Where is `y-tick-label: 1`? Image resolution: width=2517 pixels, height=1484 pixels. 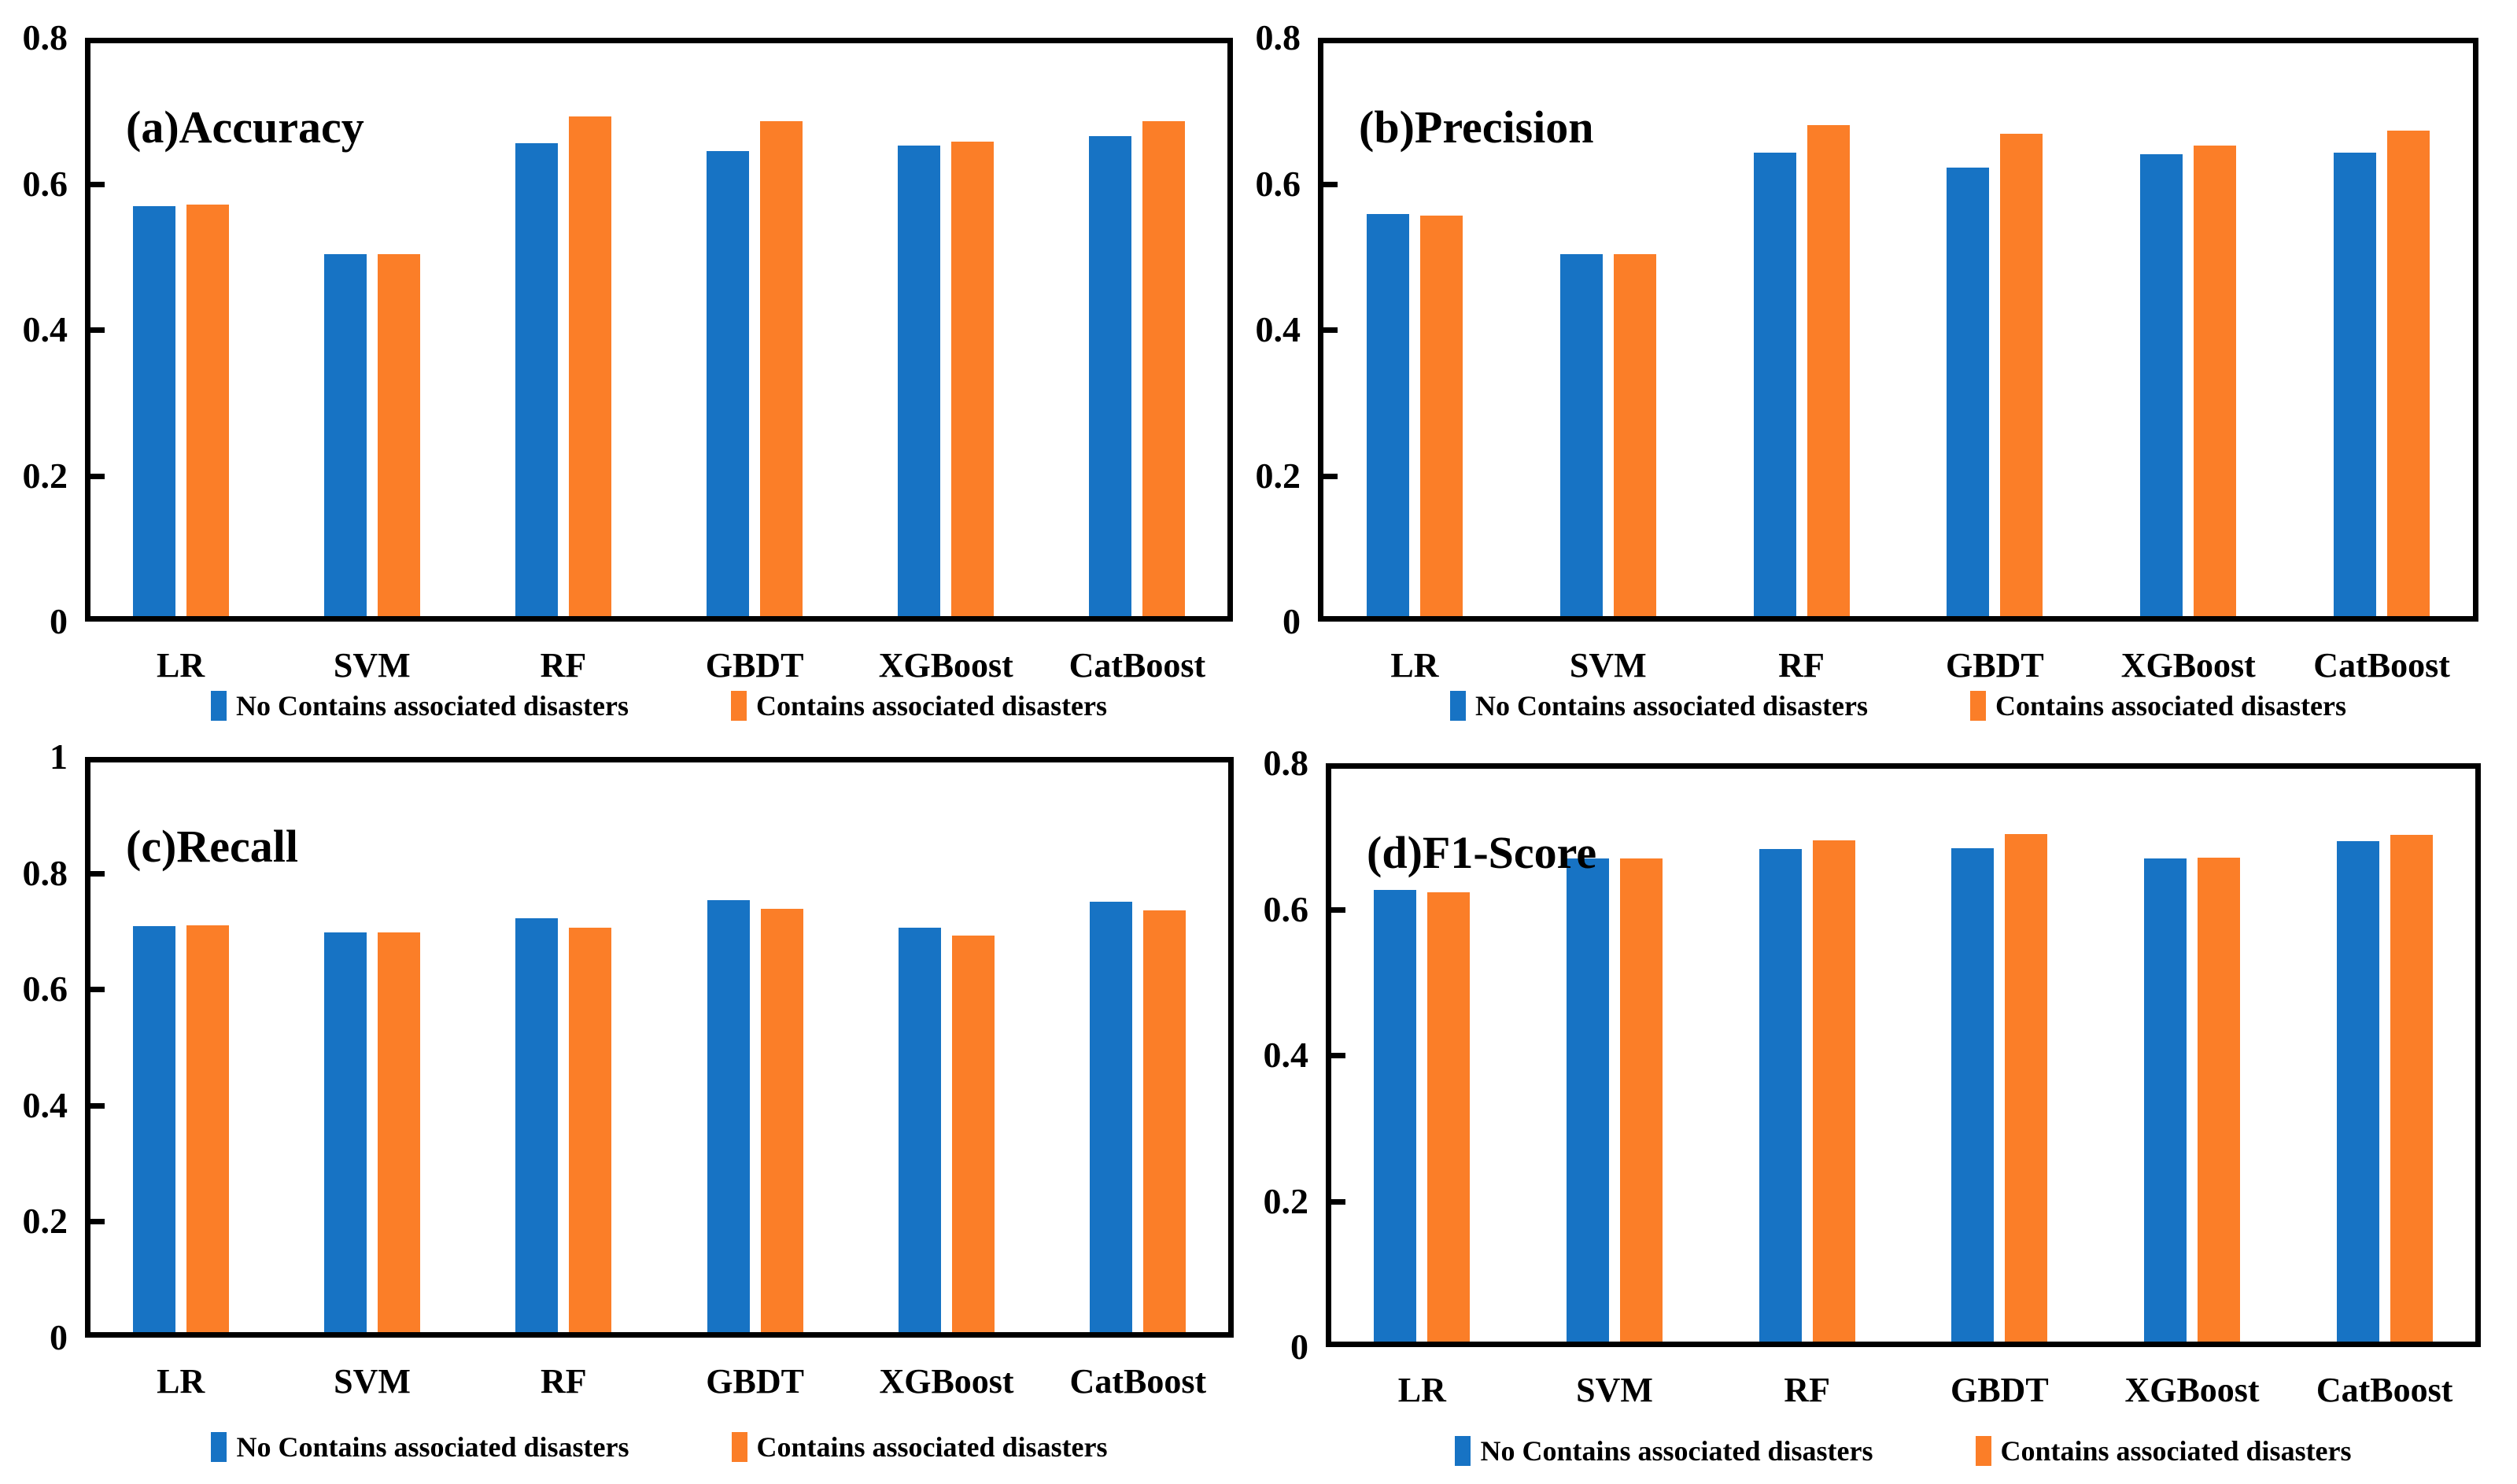
y-tick-label: 1 is located at coordinates (59, 756).